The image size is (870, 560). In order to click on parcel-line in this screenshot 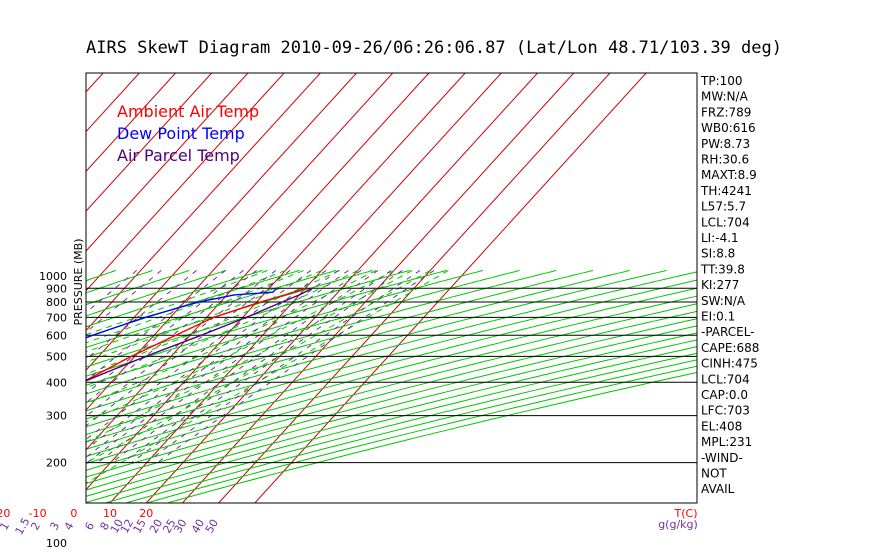, I will do `click(199, 334)`.